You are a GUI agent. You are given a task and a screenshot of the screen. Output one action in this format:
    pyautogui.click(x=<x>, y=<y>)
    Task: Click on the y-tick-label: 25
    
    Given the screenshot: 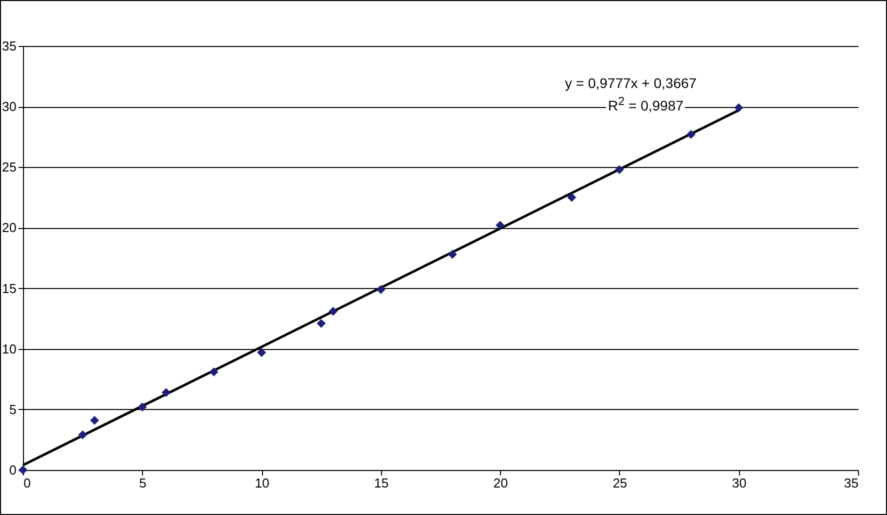 What is the action you would take?
    pyautogui.click(x=9, y=167)
    